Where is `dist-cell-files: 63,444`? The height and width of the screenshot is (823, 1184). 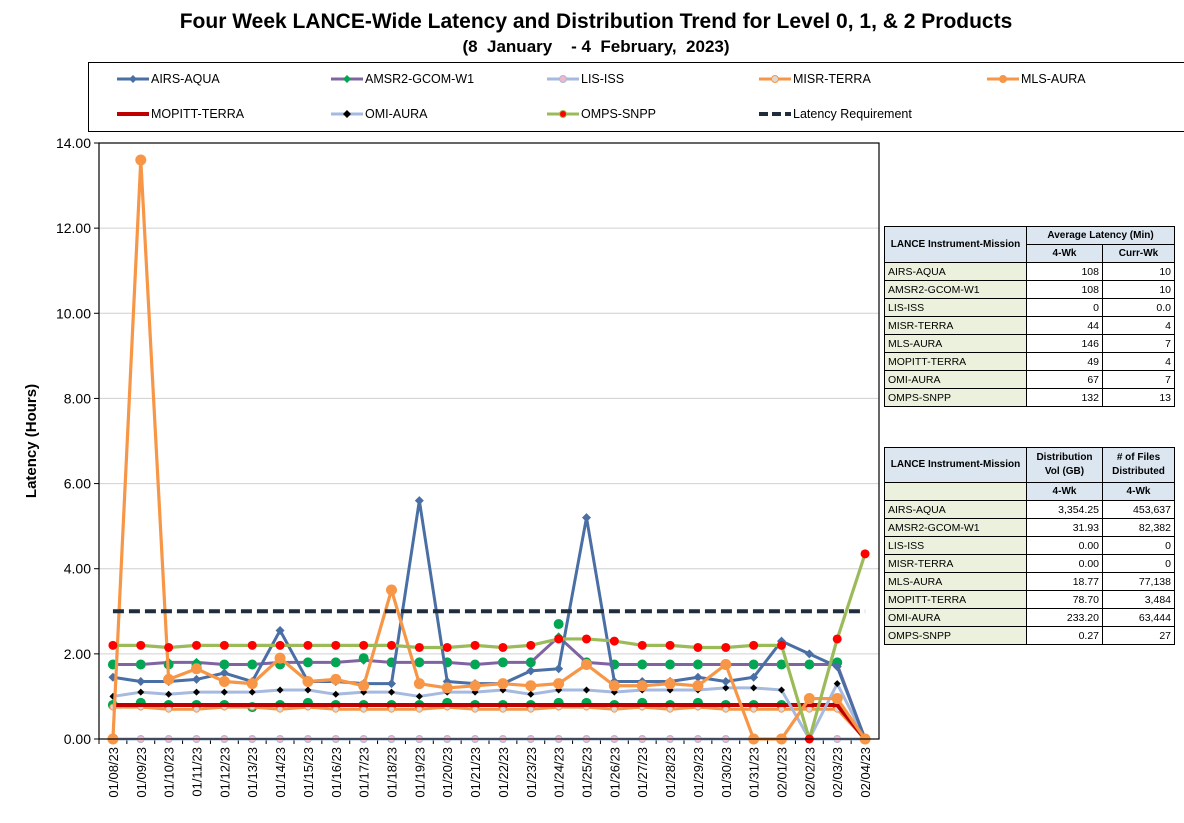
dist-cell-files: 63,444 is located at coordinates (1138, 617).